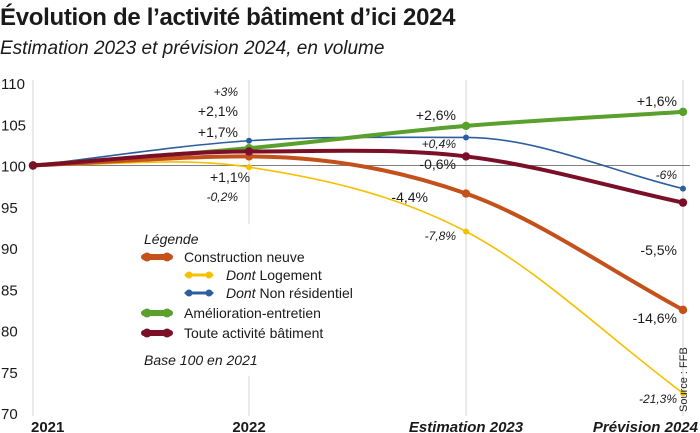 Image resolution: width=700 pixels, height=433 pixels. I want to click on data-label: +1,6%, so click(657, 101).